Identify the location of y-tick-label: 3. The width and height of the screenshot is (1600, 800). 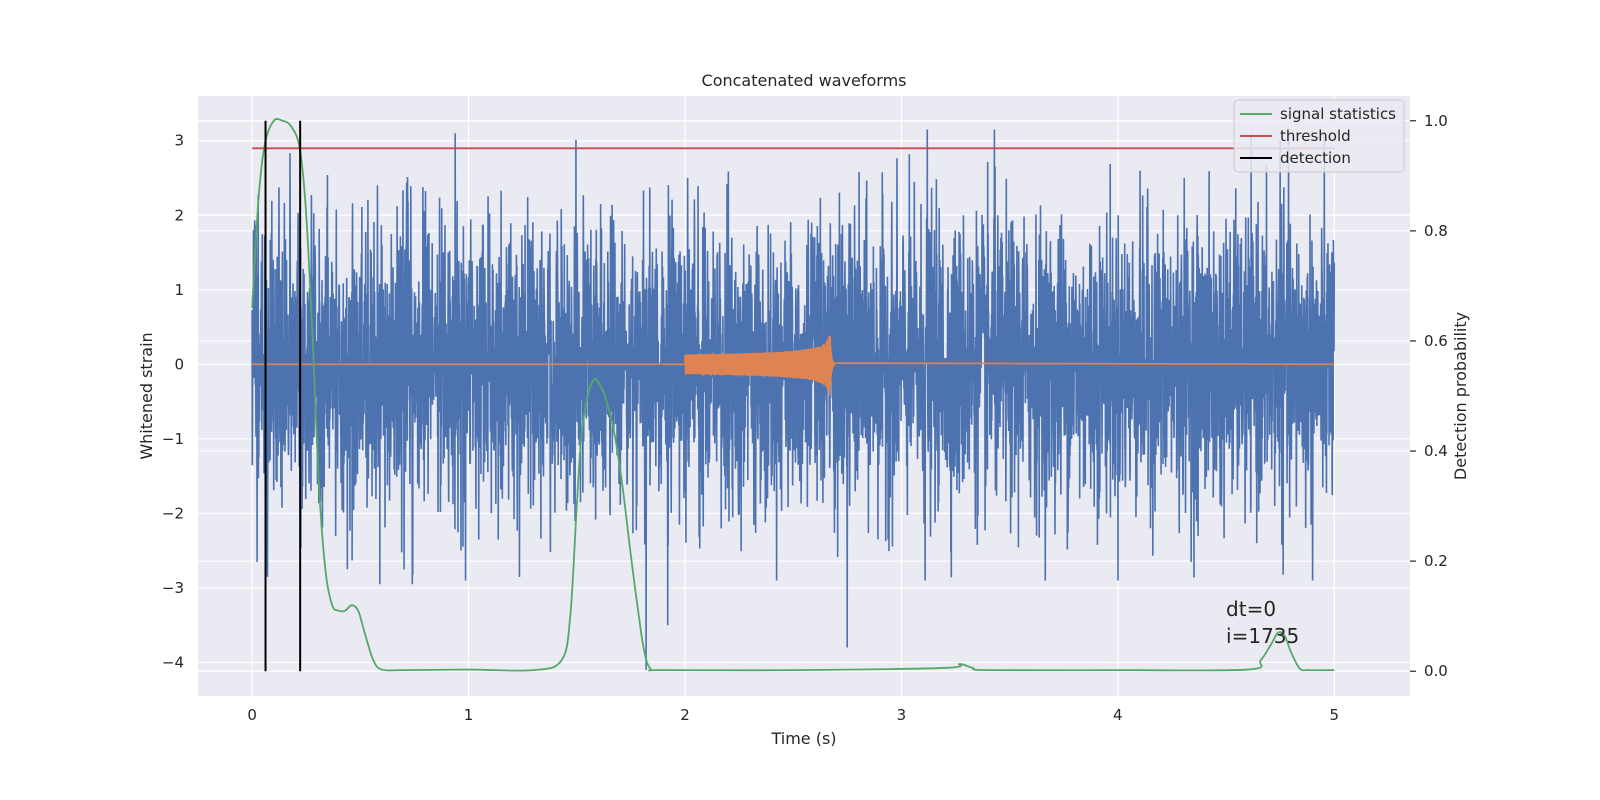
(179, 141).